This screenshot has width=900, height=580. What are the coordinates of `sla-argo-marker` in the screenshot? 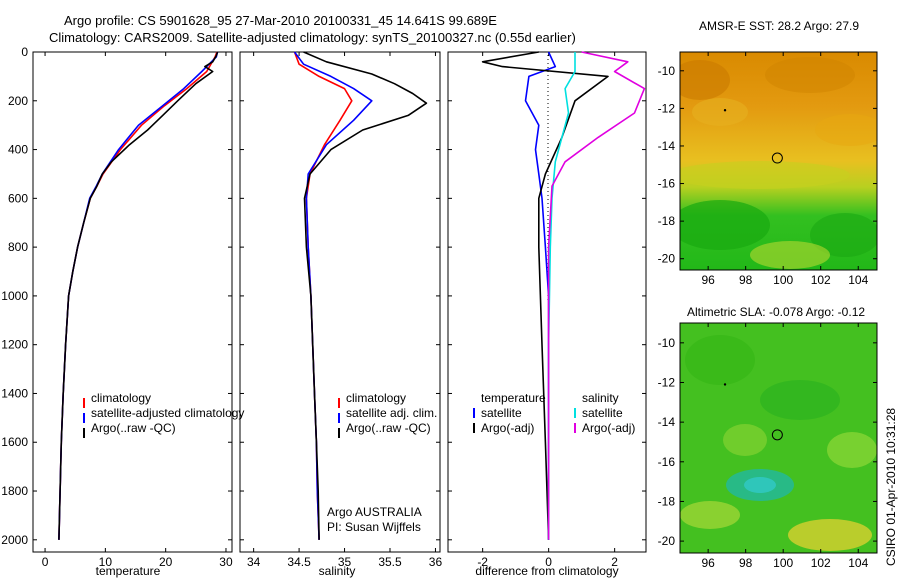 It's located at (753, 412).